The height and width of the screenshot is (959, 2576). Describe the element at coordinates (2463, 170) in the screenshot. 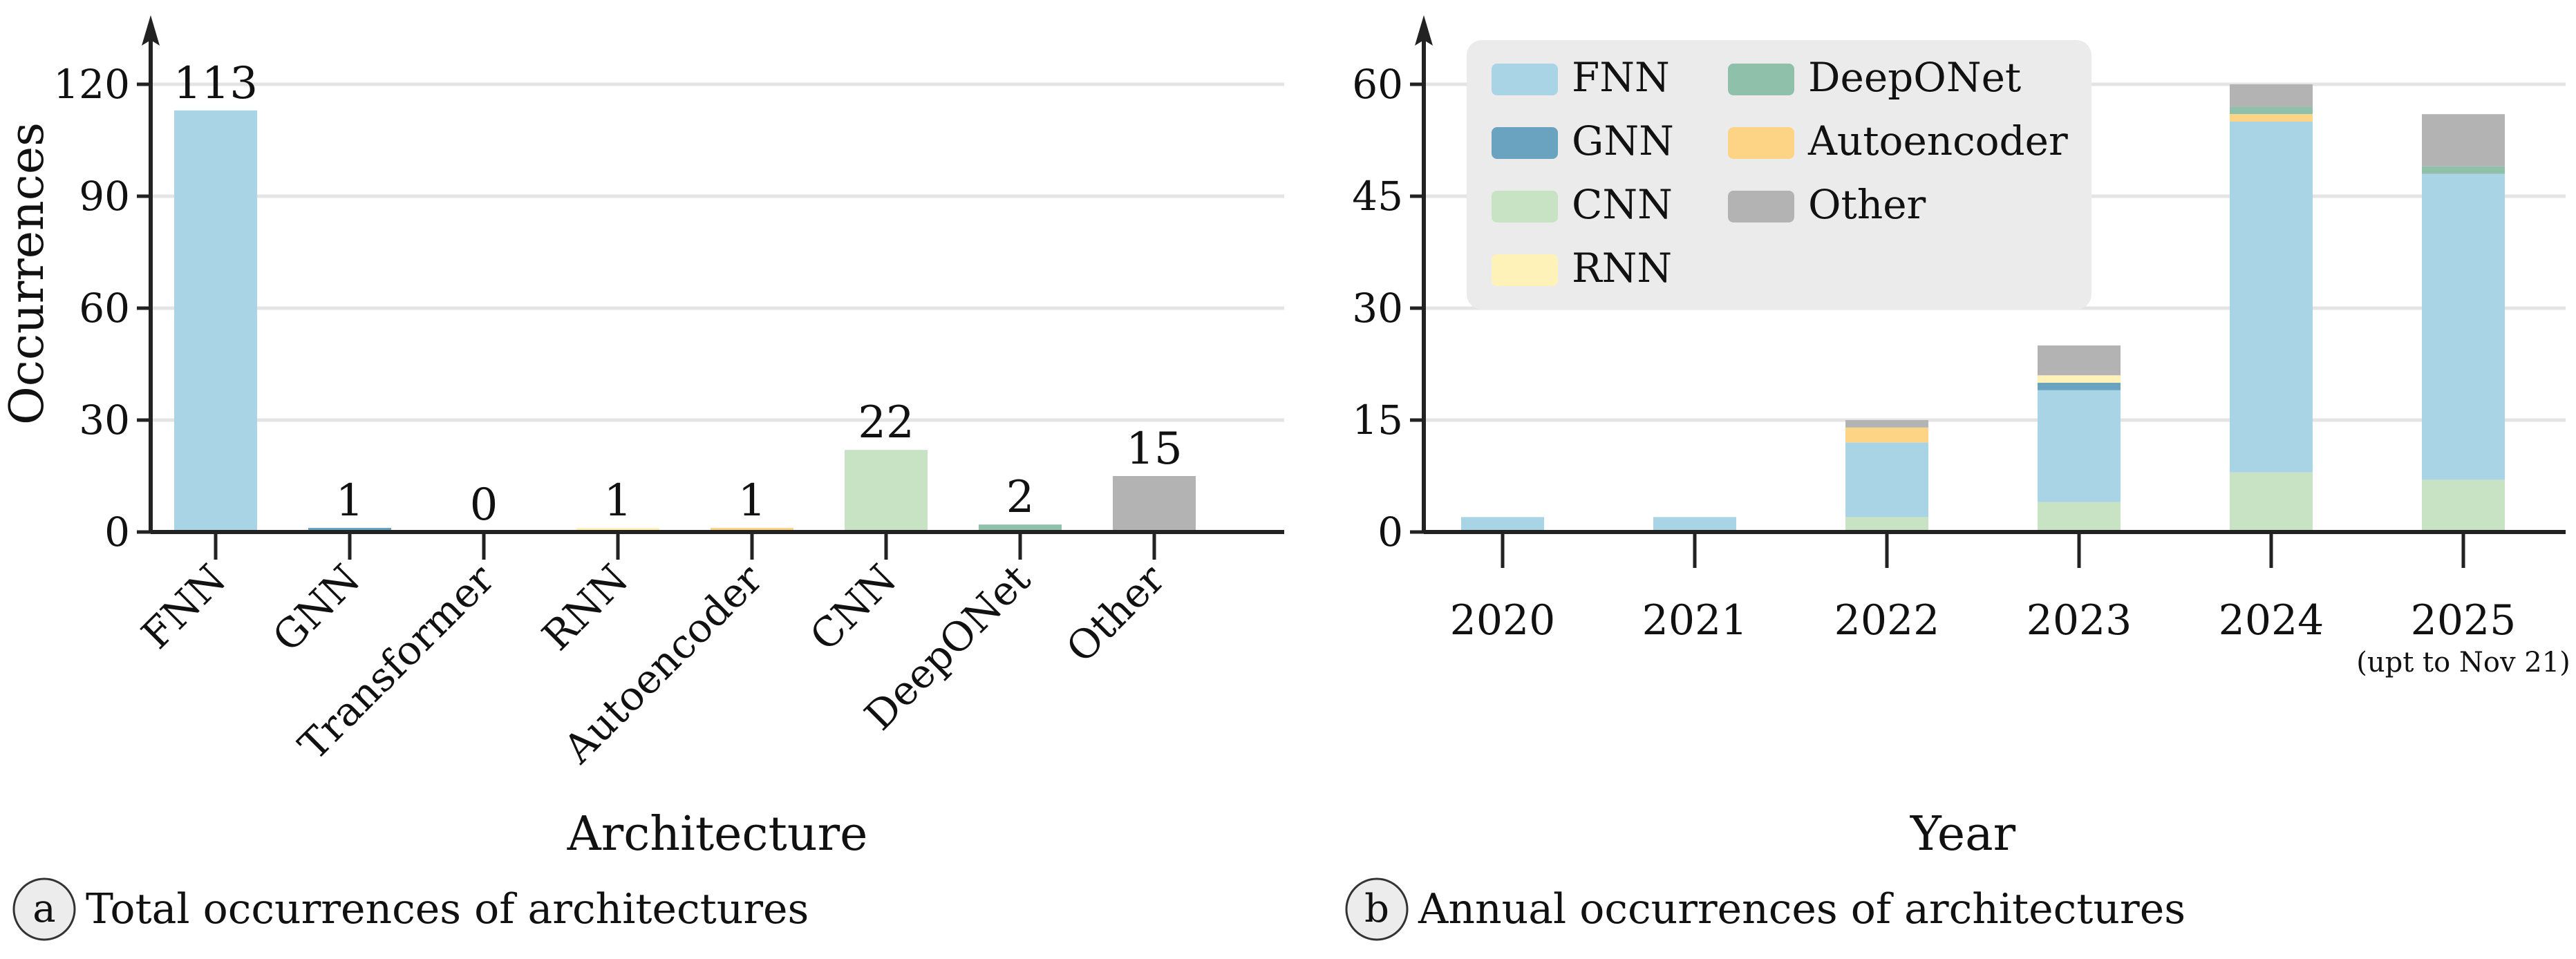

I see `bar-segment-2025-deeponet` at that location.